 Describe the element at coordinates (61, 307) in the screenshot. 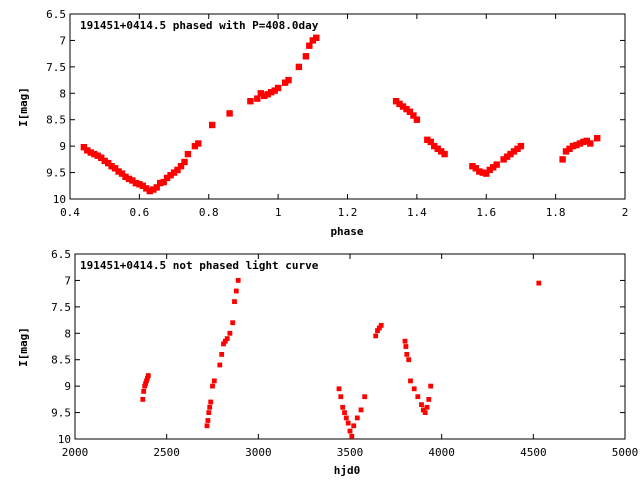

I see `y-tick-label: 7.5` at that location.